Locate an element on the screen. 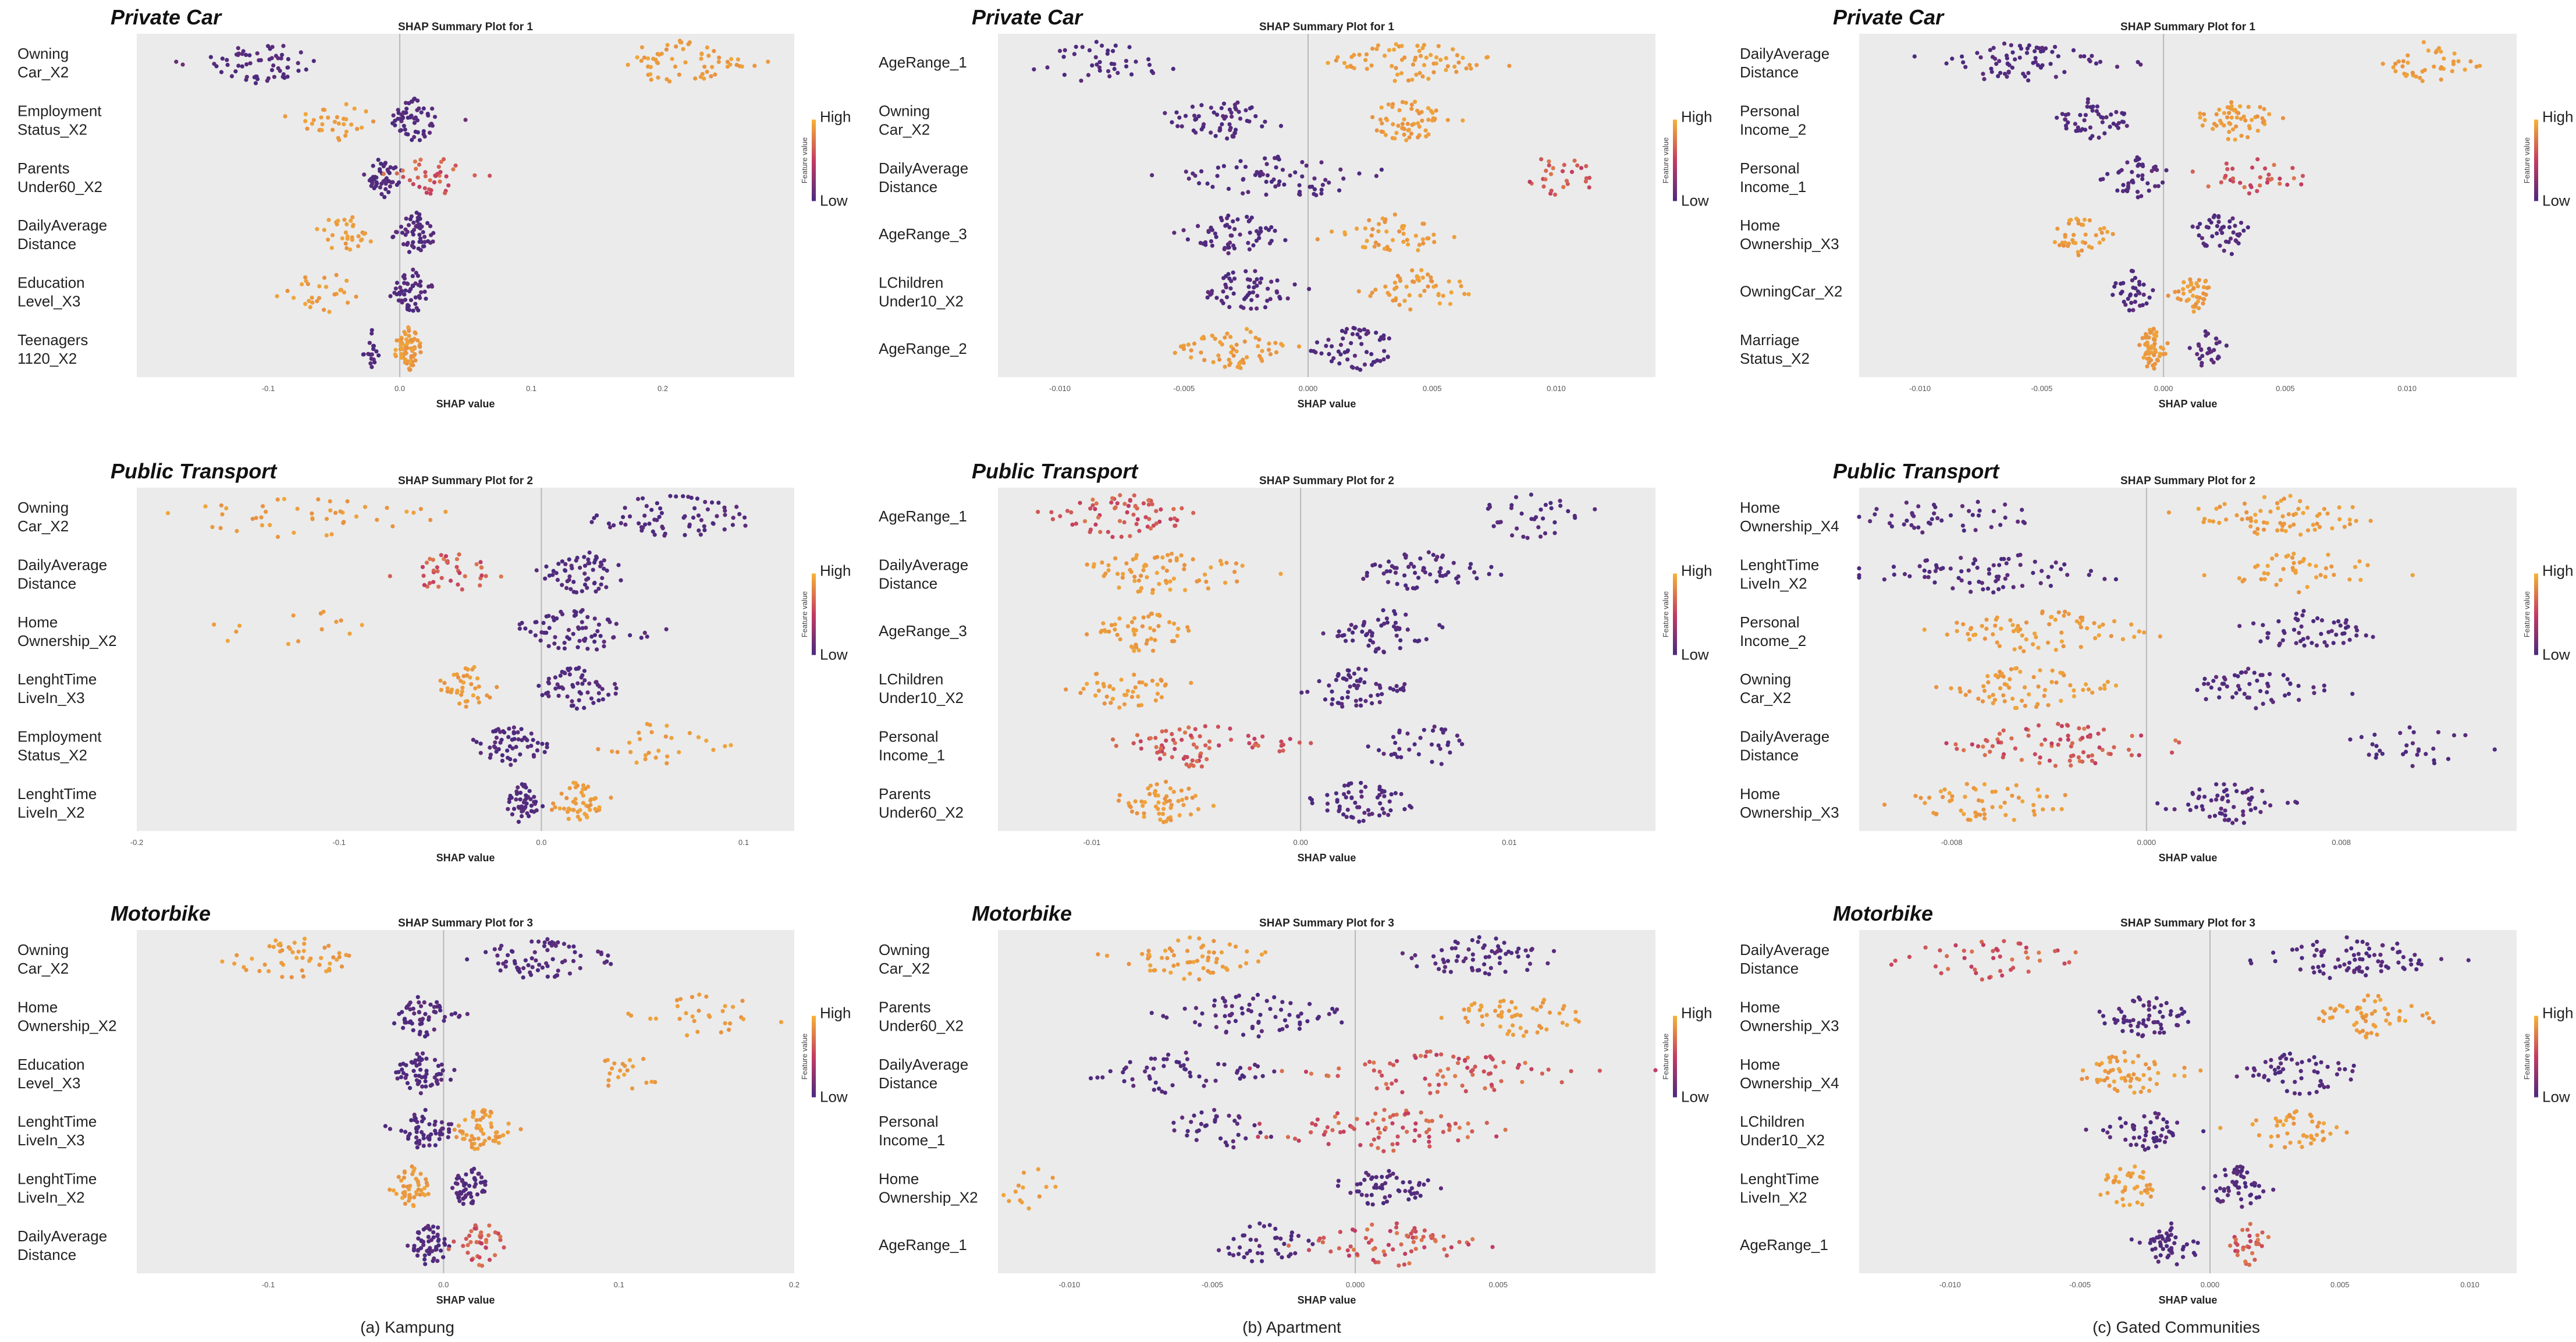 The width and height of the screenshot is (2576, 1342). legend-gradient-bar is located at coordinates (1675, 160).